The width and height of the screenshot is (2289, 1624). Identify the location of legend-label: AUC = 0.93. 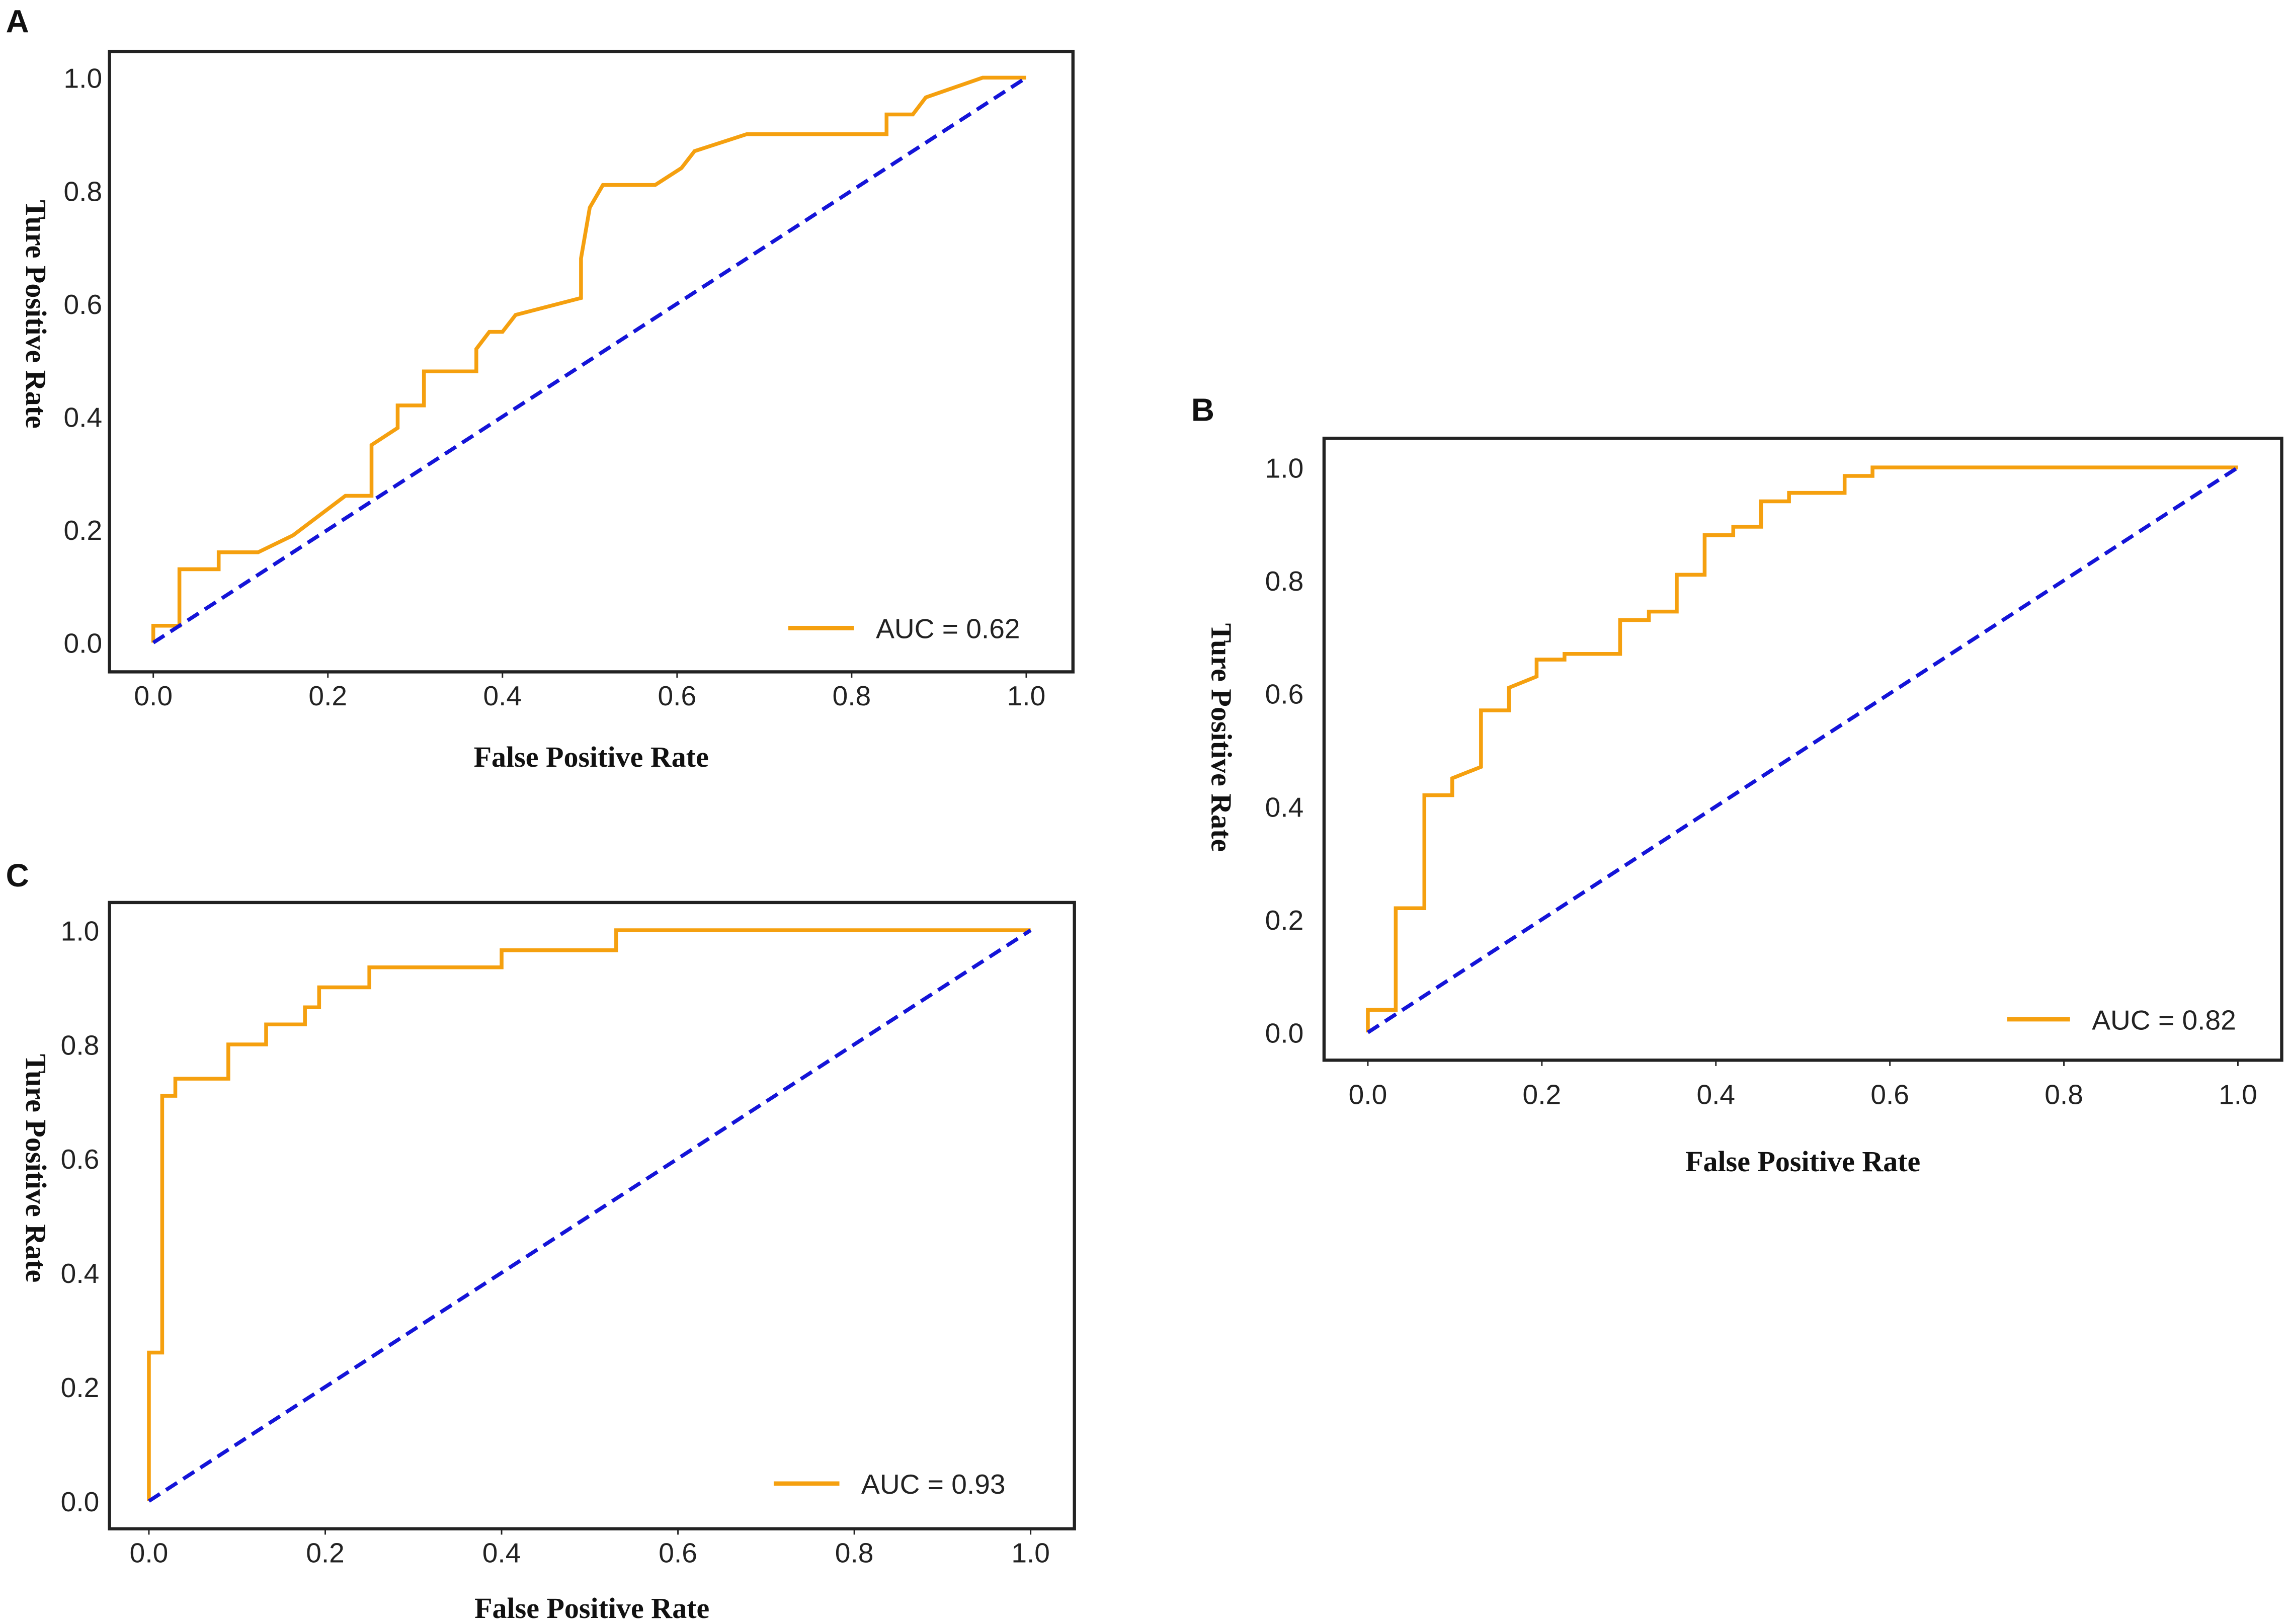
(933, 1484).